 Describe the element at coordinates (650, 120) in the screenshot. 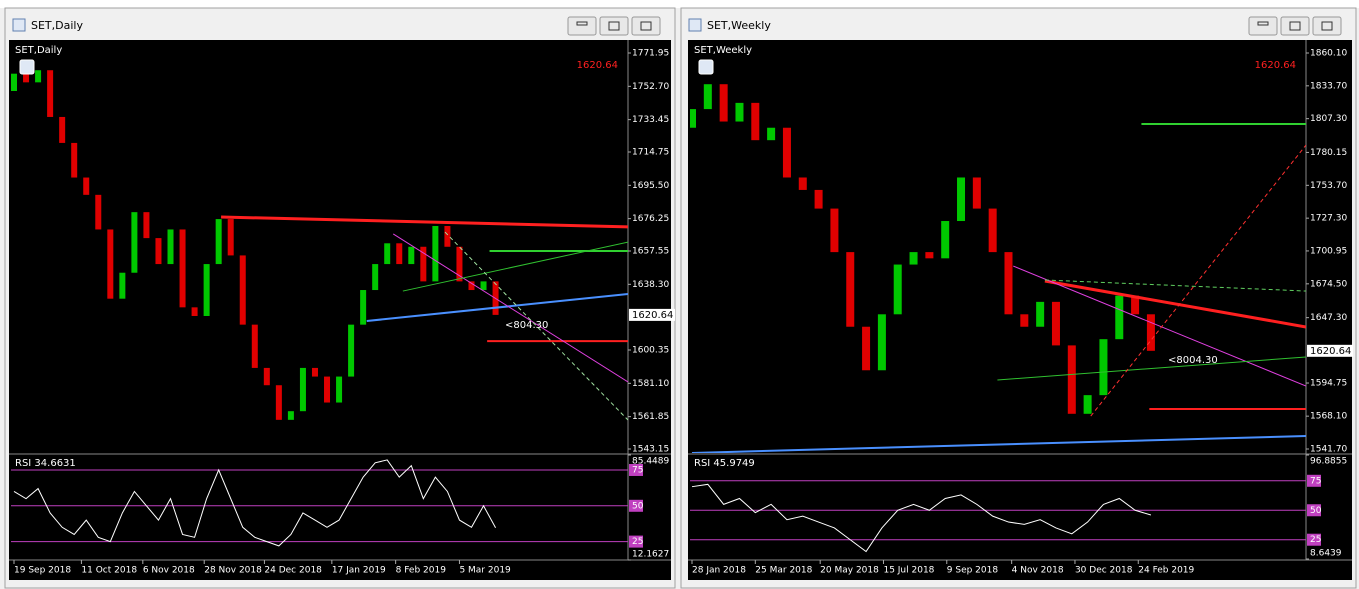

I see `y-tick-label: 1733.45` at that location.